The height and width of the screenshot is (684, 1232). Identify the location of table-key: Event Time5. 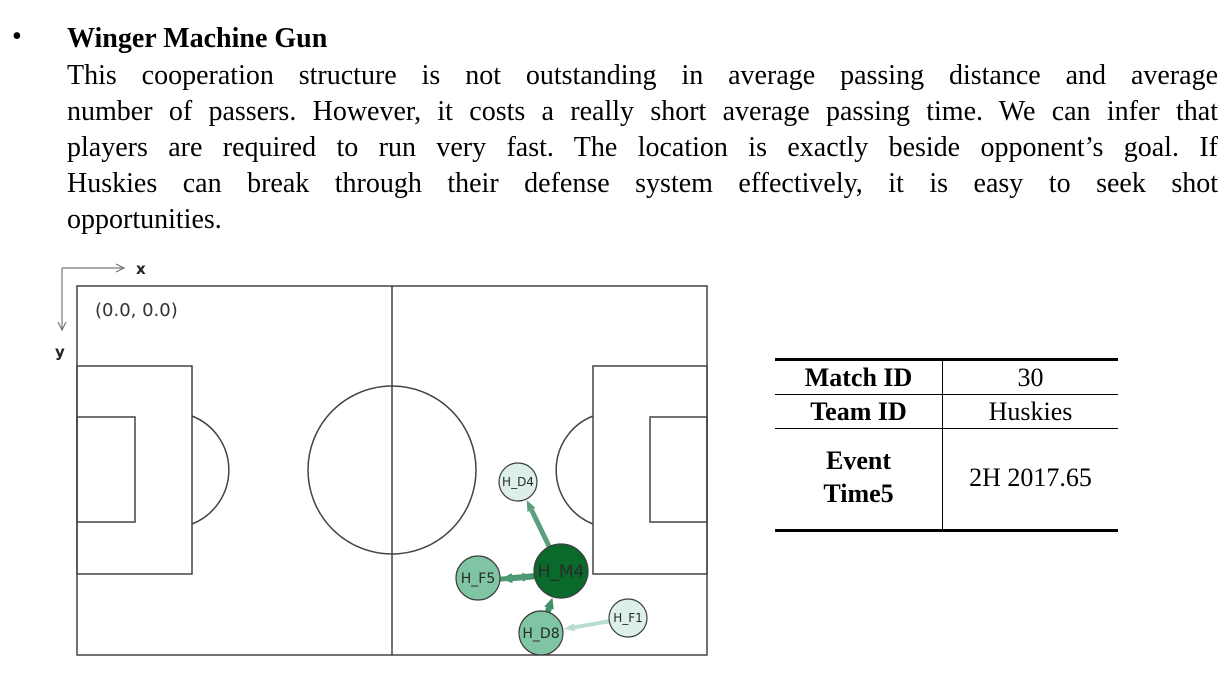
(859, 479).